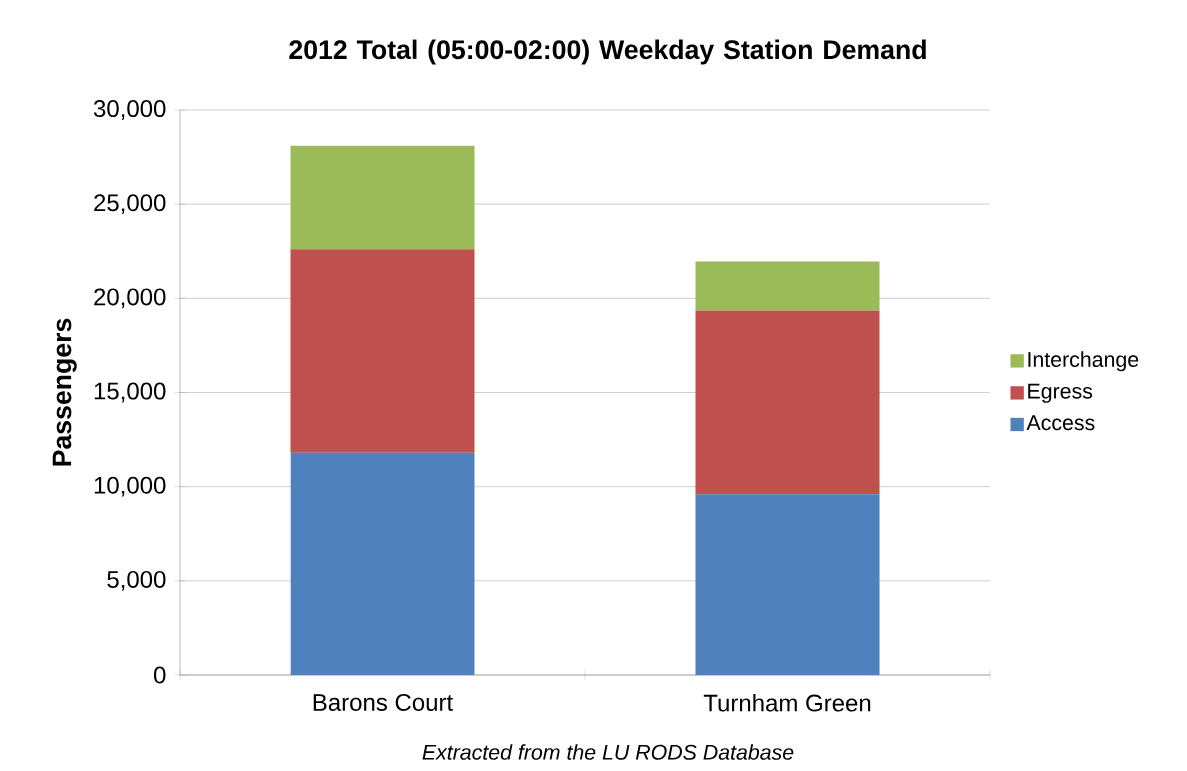  I want to click on legend-label: Interchange, so click(1083, 361).